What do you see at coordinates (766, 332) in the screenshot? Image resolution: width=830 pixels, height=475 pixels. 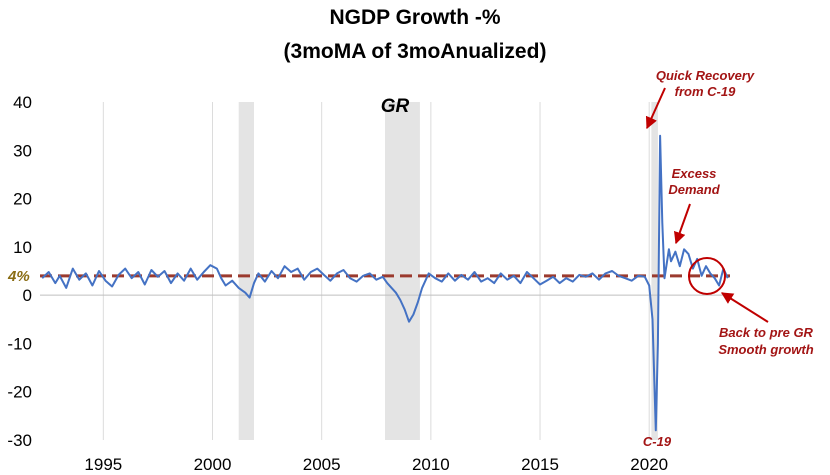 I see `annotation-back-to-pre-gr: Back to pre GR` at bounding box center [766, 332].